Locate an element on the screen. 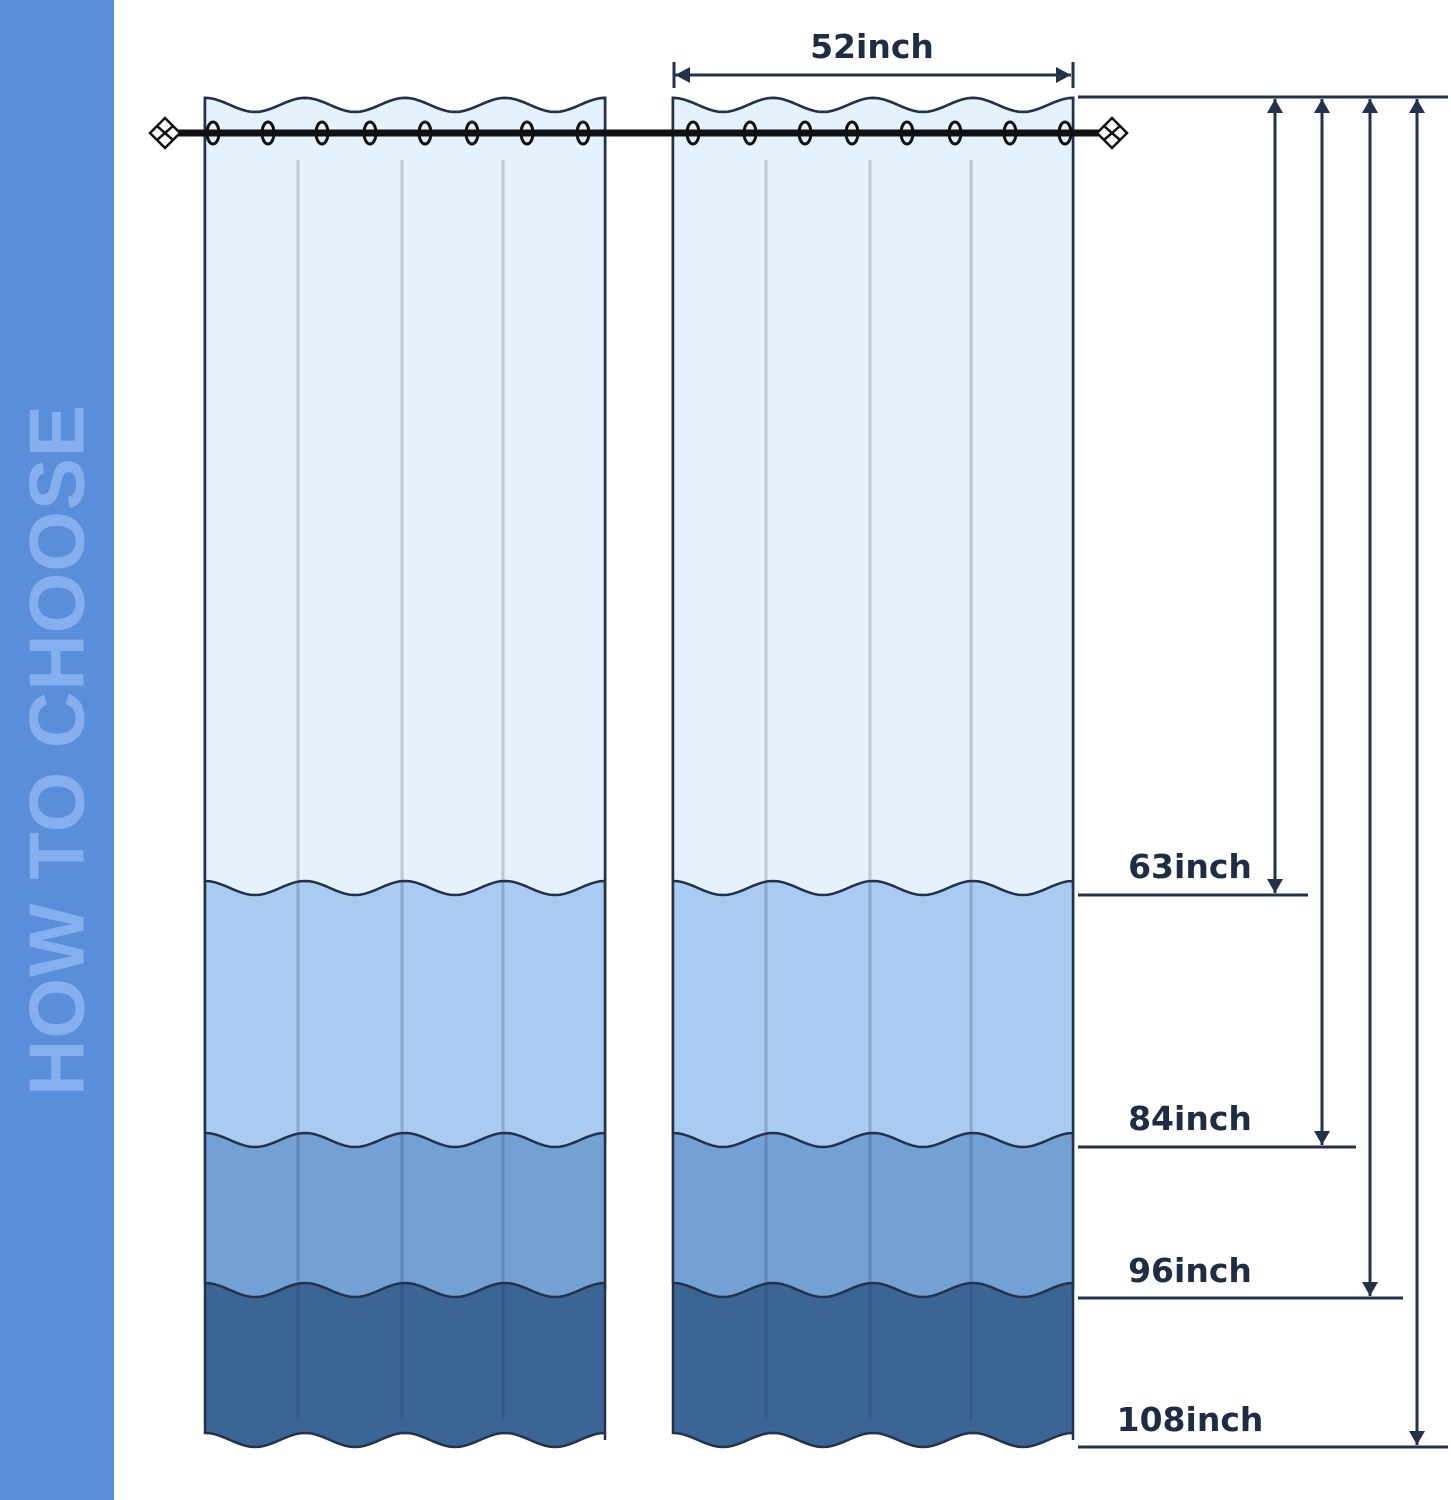 Image resolution: width=1451 pixels, height=1500 pixels. length-label-63: 63inch is located at coordinates (1190, 866).